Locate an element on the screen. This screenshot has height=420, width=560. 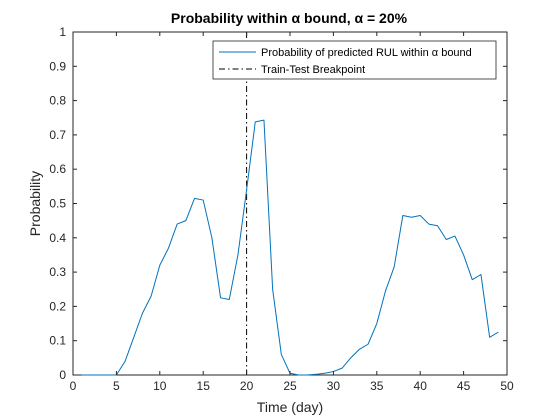
x-tick-label: 15 is located at coordinates (204, 386).